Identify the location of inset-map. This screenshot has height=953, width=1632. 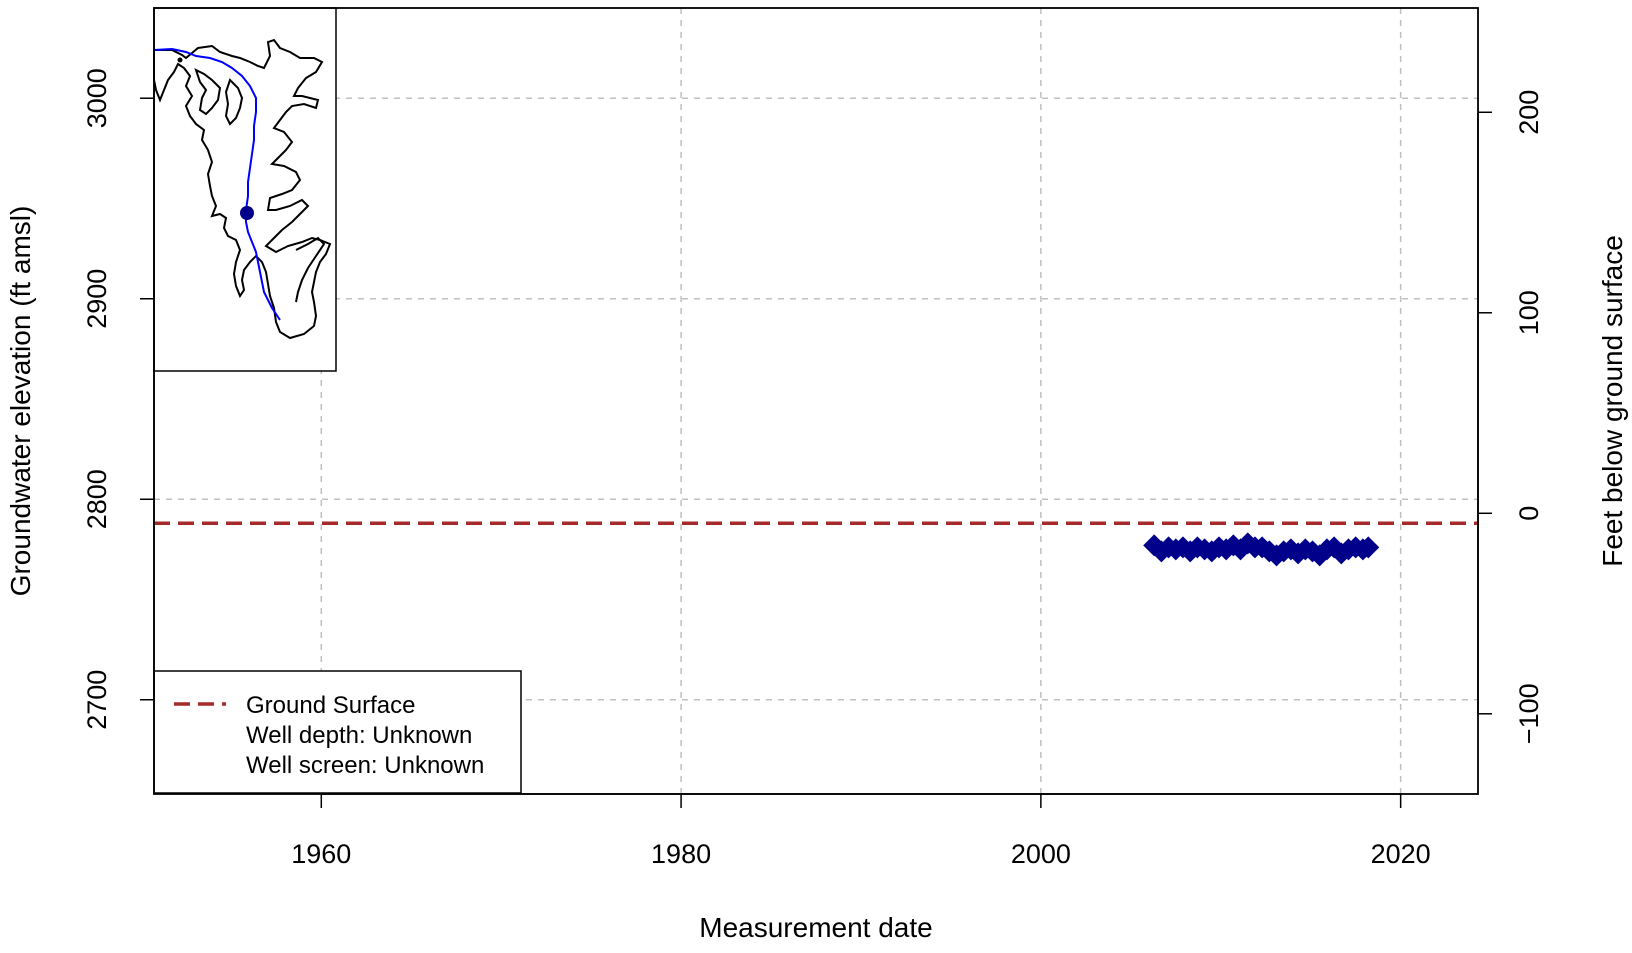
(245, 189).